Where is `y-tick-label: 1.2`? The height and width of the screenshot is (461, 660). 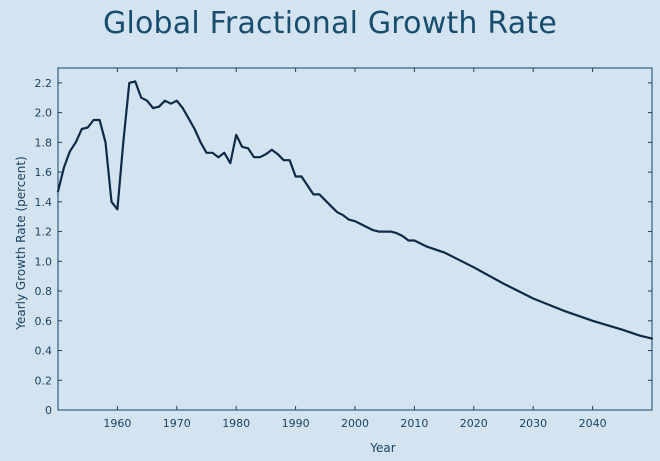
y-tick-label: 1.2 is located at coordinates (44, 232).